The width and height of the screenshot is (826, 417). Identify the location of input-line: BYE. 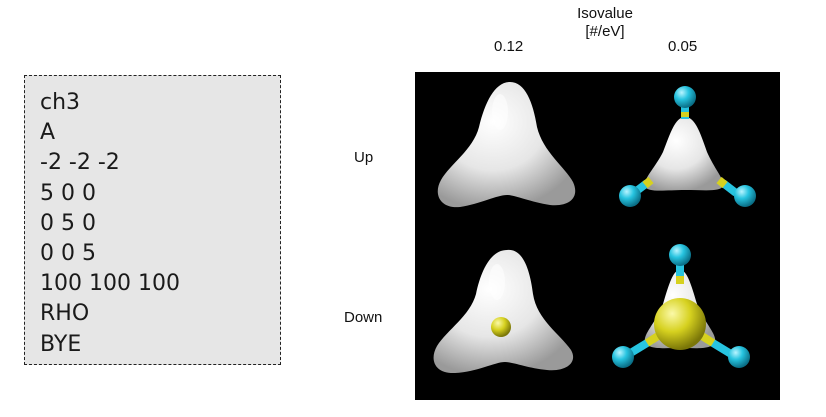
(61, 344).